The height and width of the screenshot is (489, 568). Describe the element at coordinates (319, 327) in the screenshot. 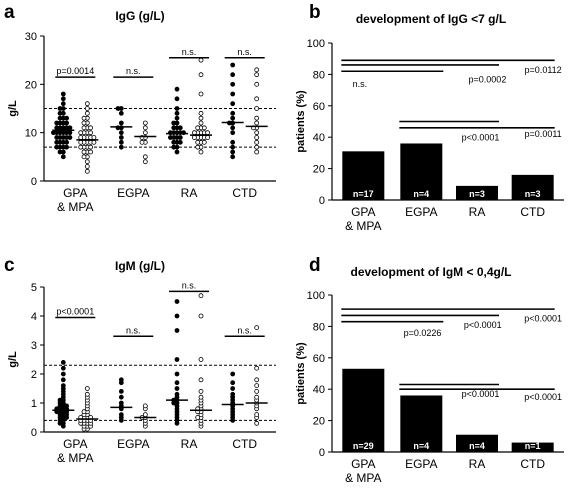

I see `panel-d-y-tick-label: 80` at that location.